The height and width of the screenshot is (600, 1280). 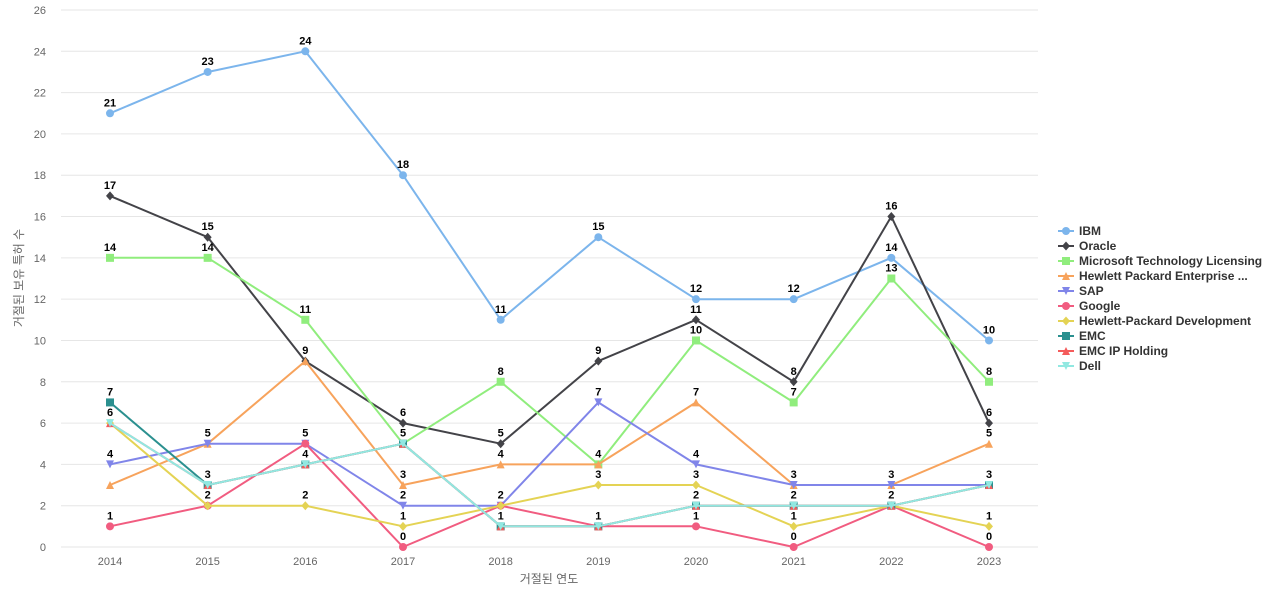 What do you see at coordinates (110, 248) in the screenshot?
I see `data-label: 14` at bounding box center [110, 248].